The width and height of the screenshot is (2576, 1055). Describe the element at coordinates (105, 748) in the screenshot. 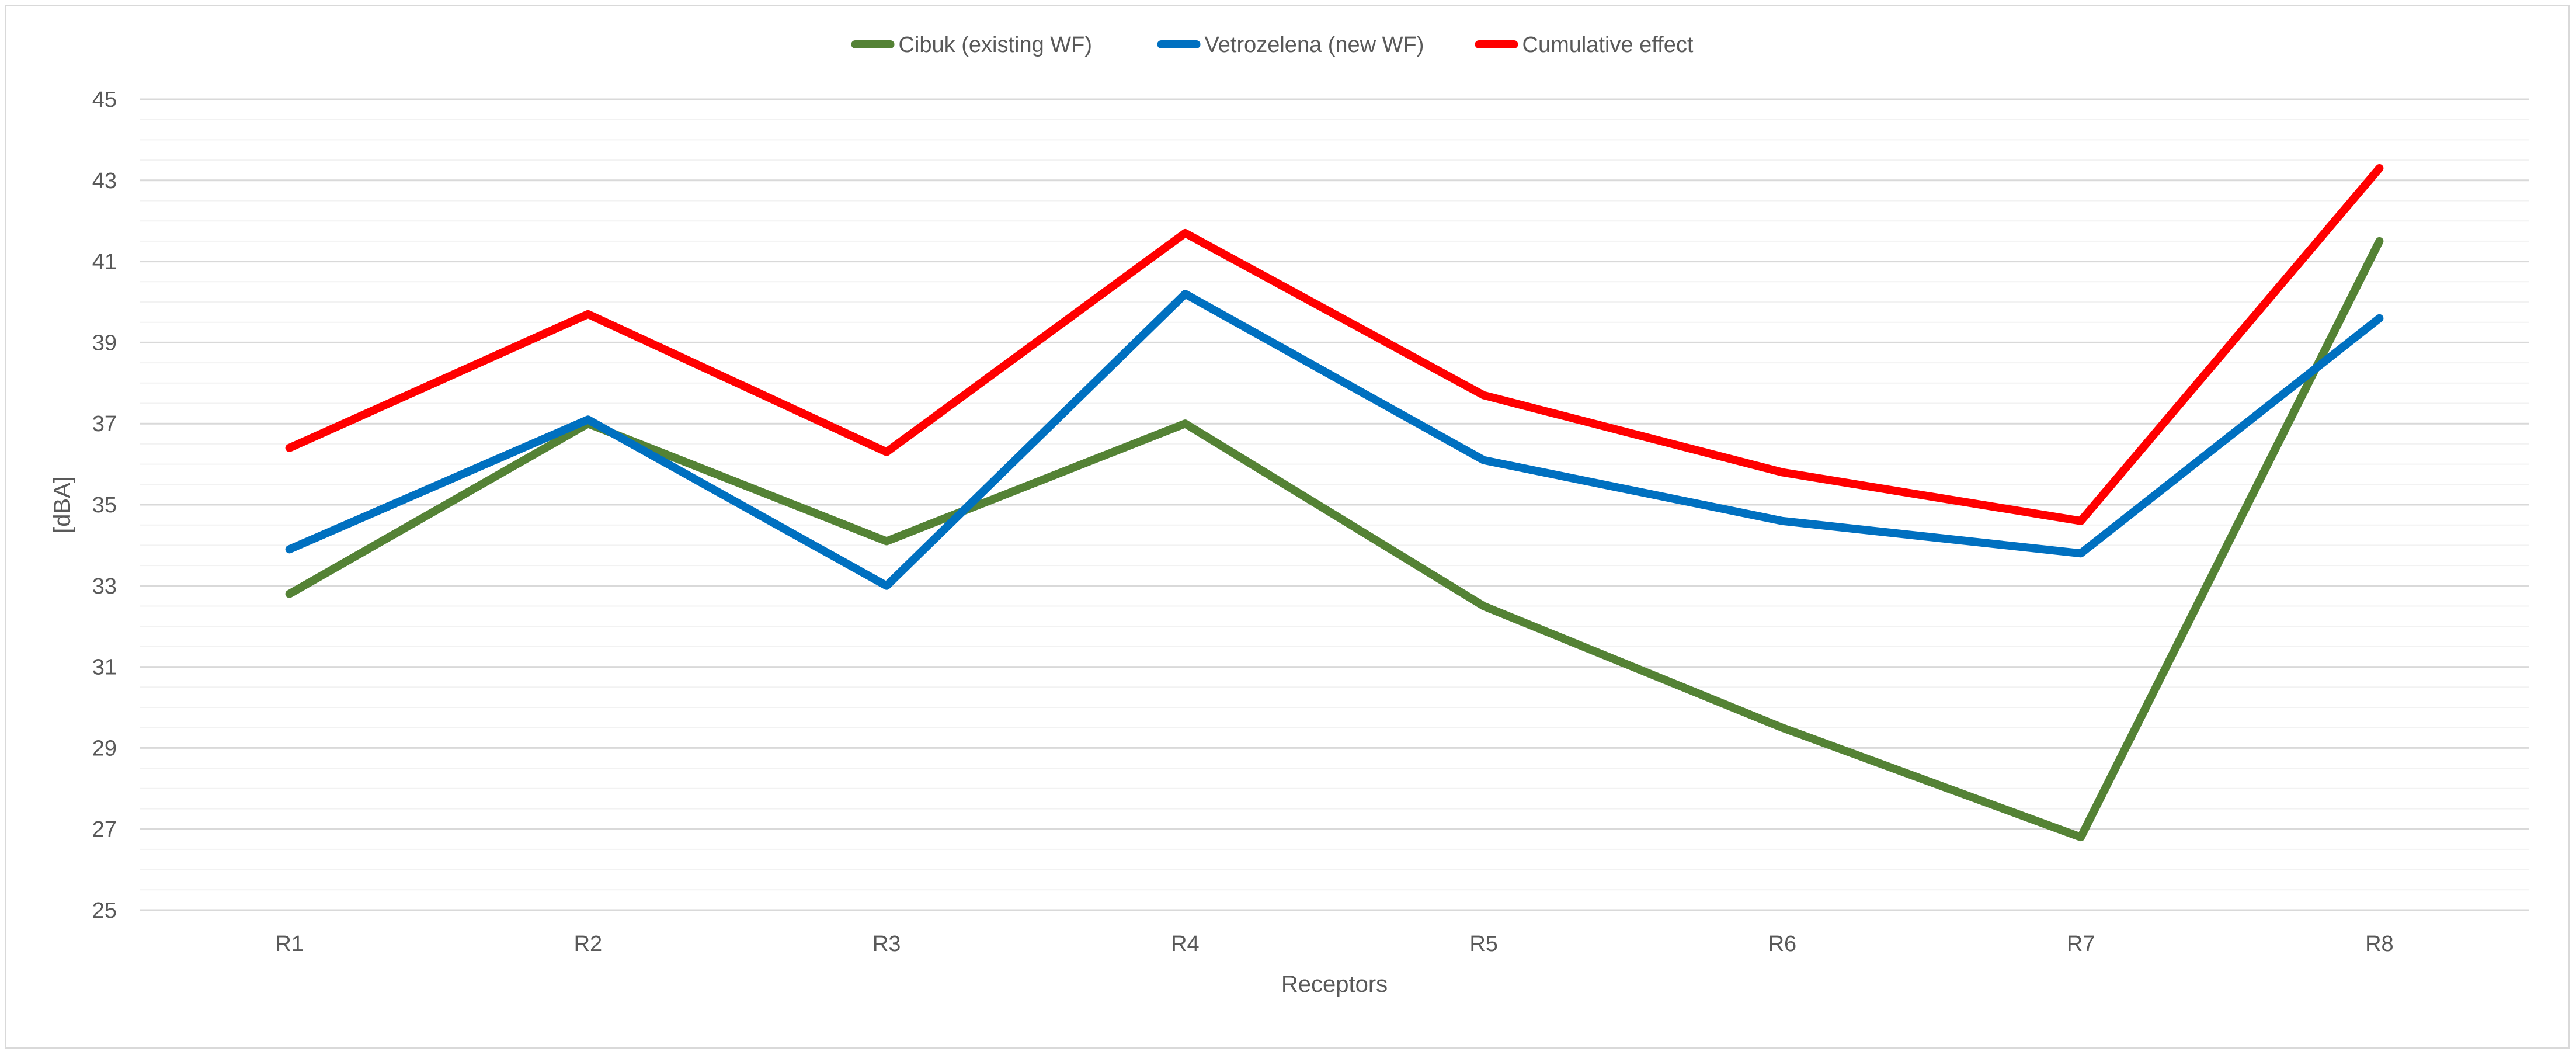

I see `y-tick-label: 29` at that location.